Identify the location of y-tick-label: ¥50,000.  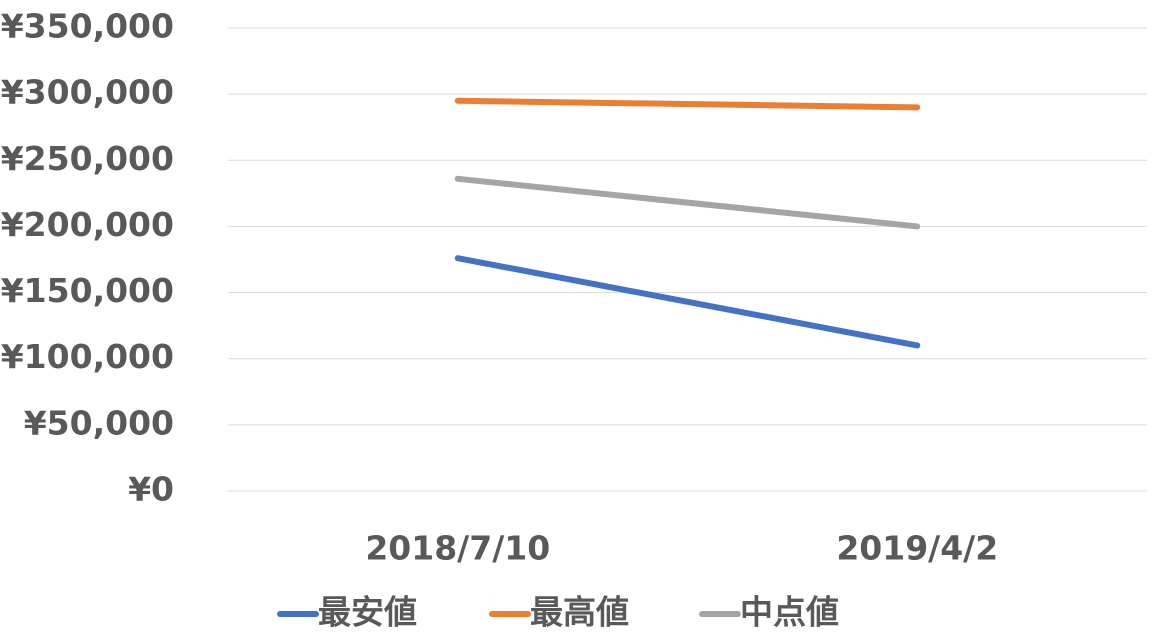
(99, 422).